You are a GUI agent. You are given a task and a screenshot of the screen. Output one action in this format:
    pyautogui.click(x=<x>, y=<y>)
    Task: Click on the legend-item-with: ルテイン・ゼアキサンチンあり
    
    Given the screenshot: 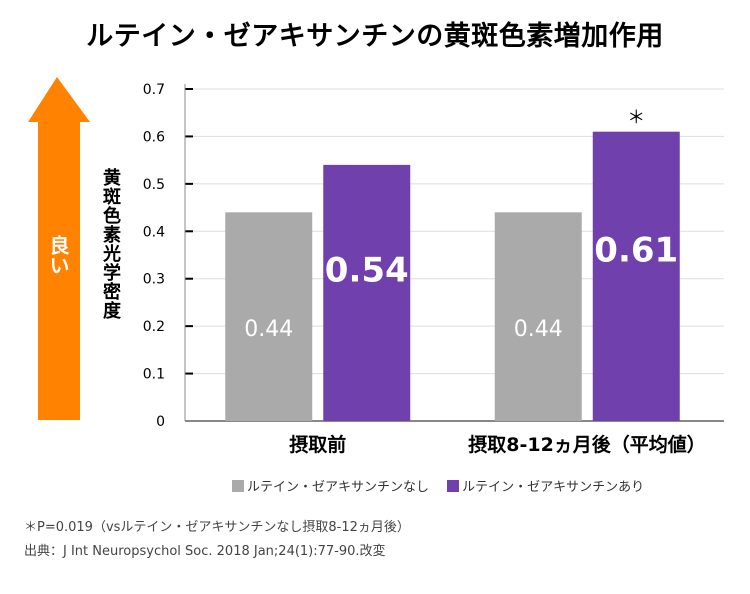 What is the action you would take?
    pyautogui.click(x=545, y=485)
    